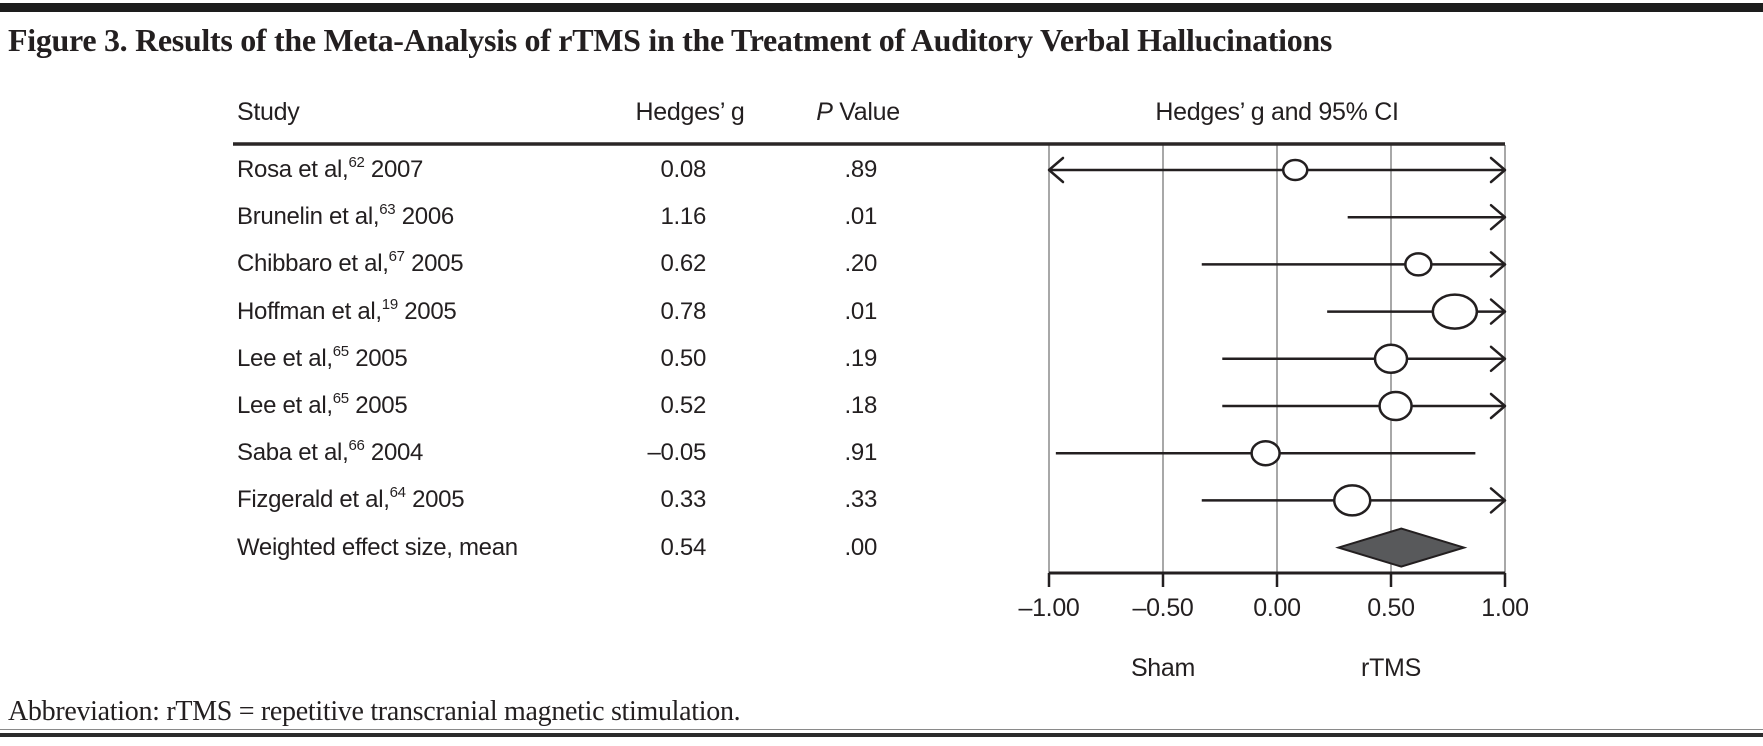  What do you see at coordinates (881, 7) in the screenshot?
I see `top-rule` at bounding box center [881, 7].